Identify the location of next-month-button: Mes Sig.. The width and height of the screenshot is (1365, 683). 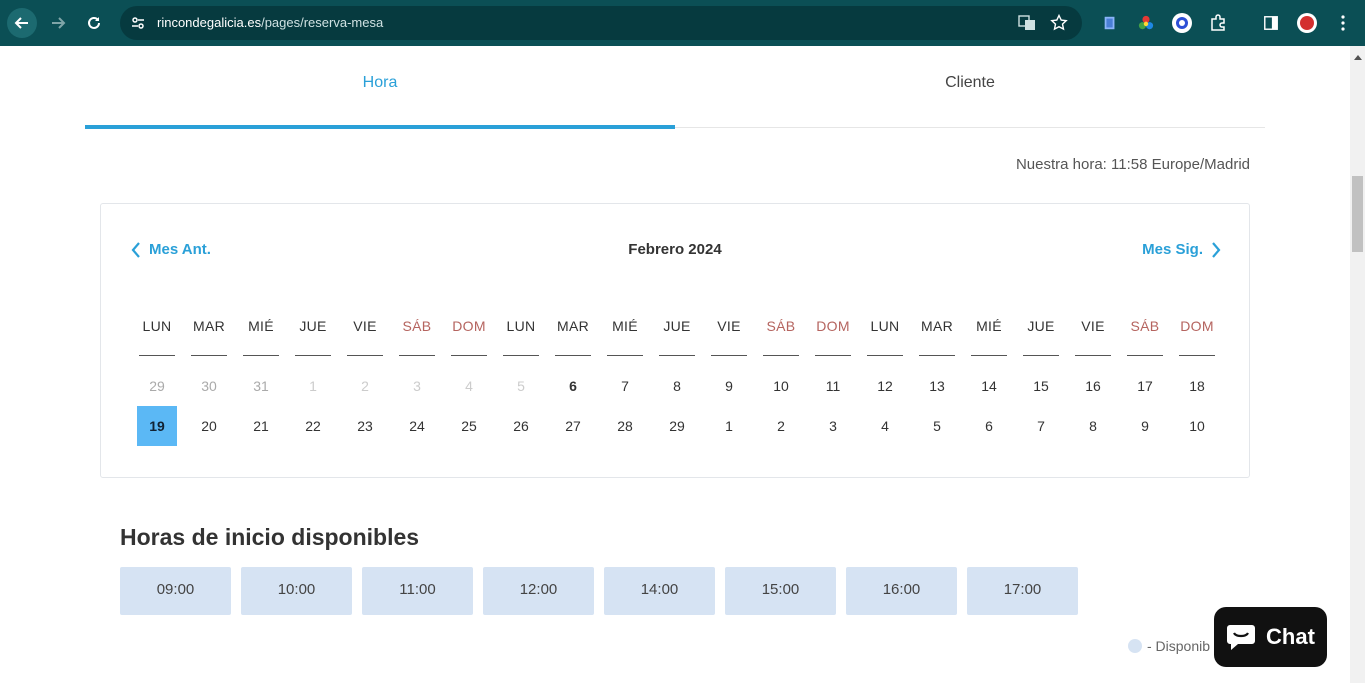
(1181, 249).